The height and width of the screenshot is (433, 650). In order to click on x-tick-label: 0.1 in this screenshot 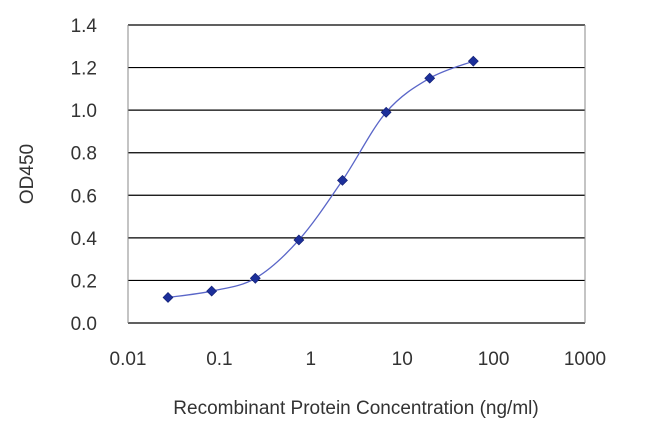, I will do `click(219, 359)`.